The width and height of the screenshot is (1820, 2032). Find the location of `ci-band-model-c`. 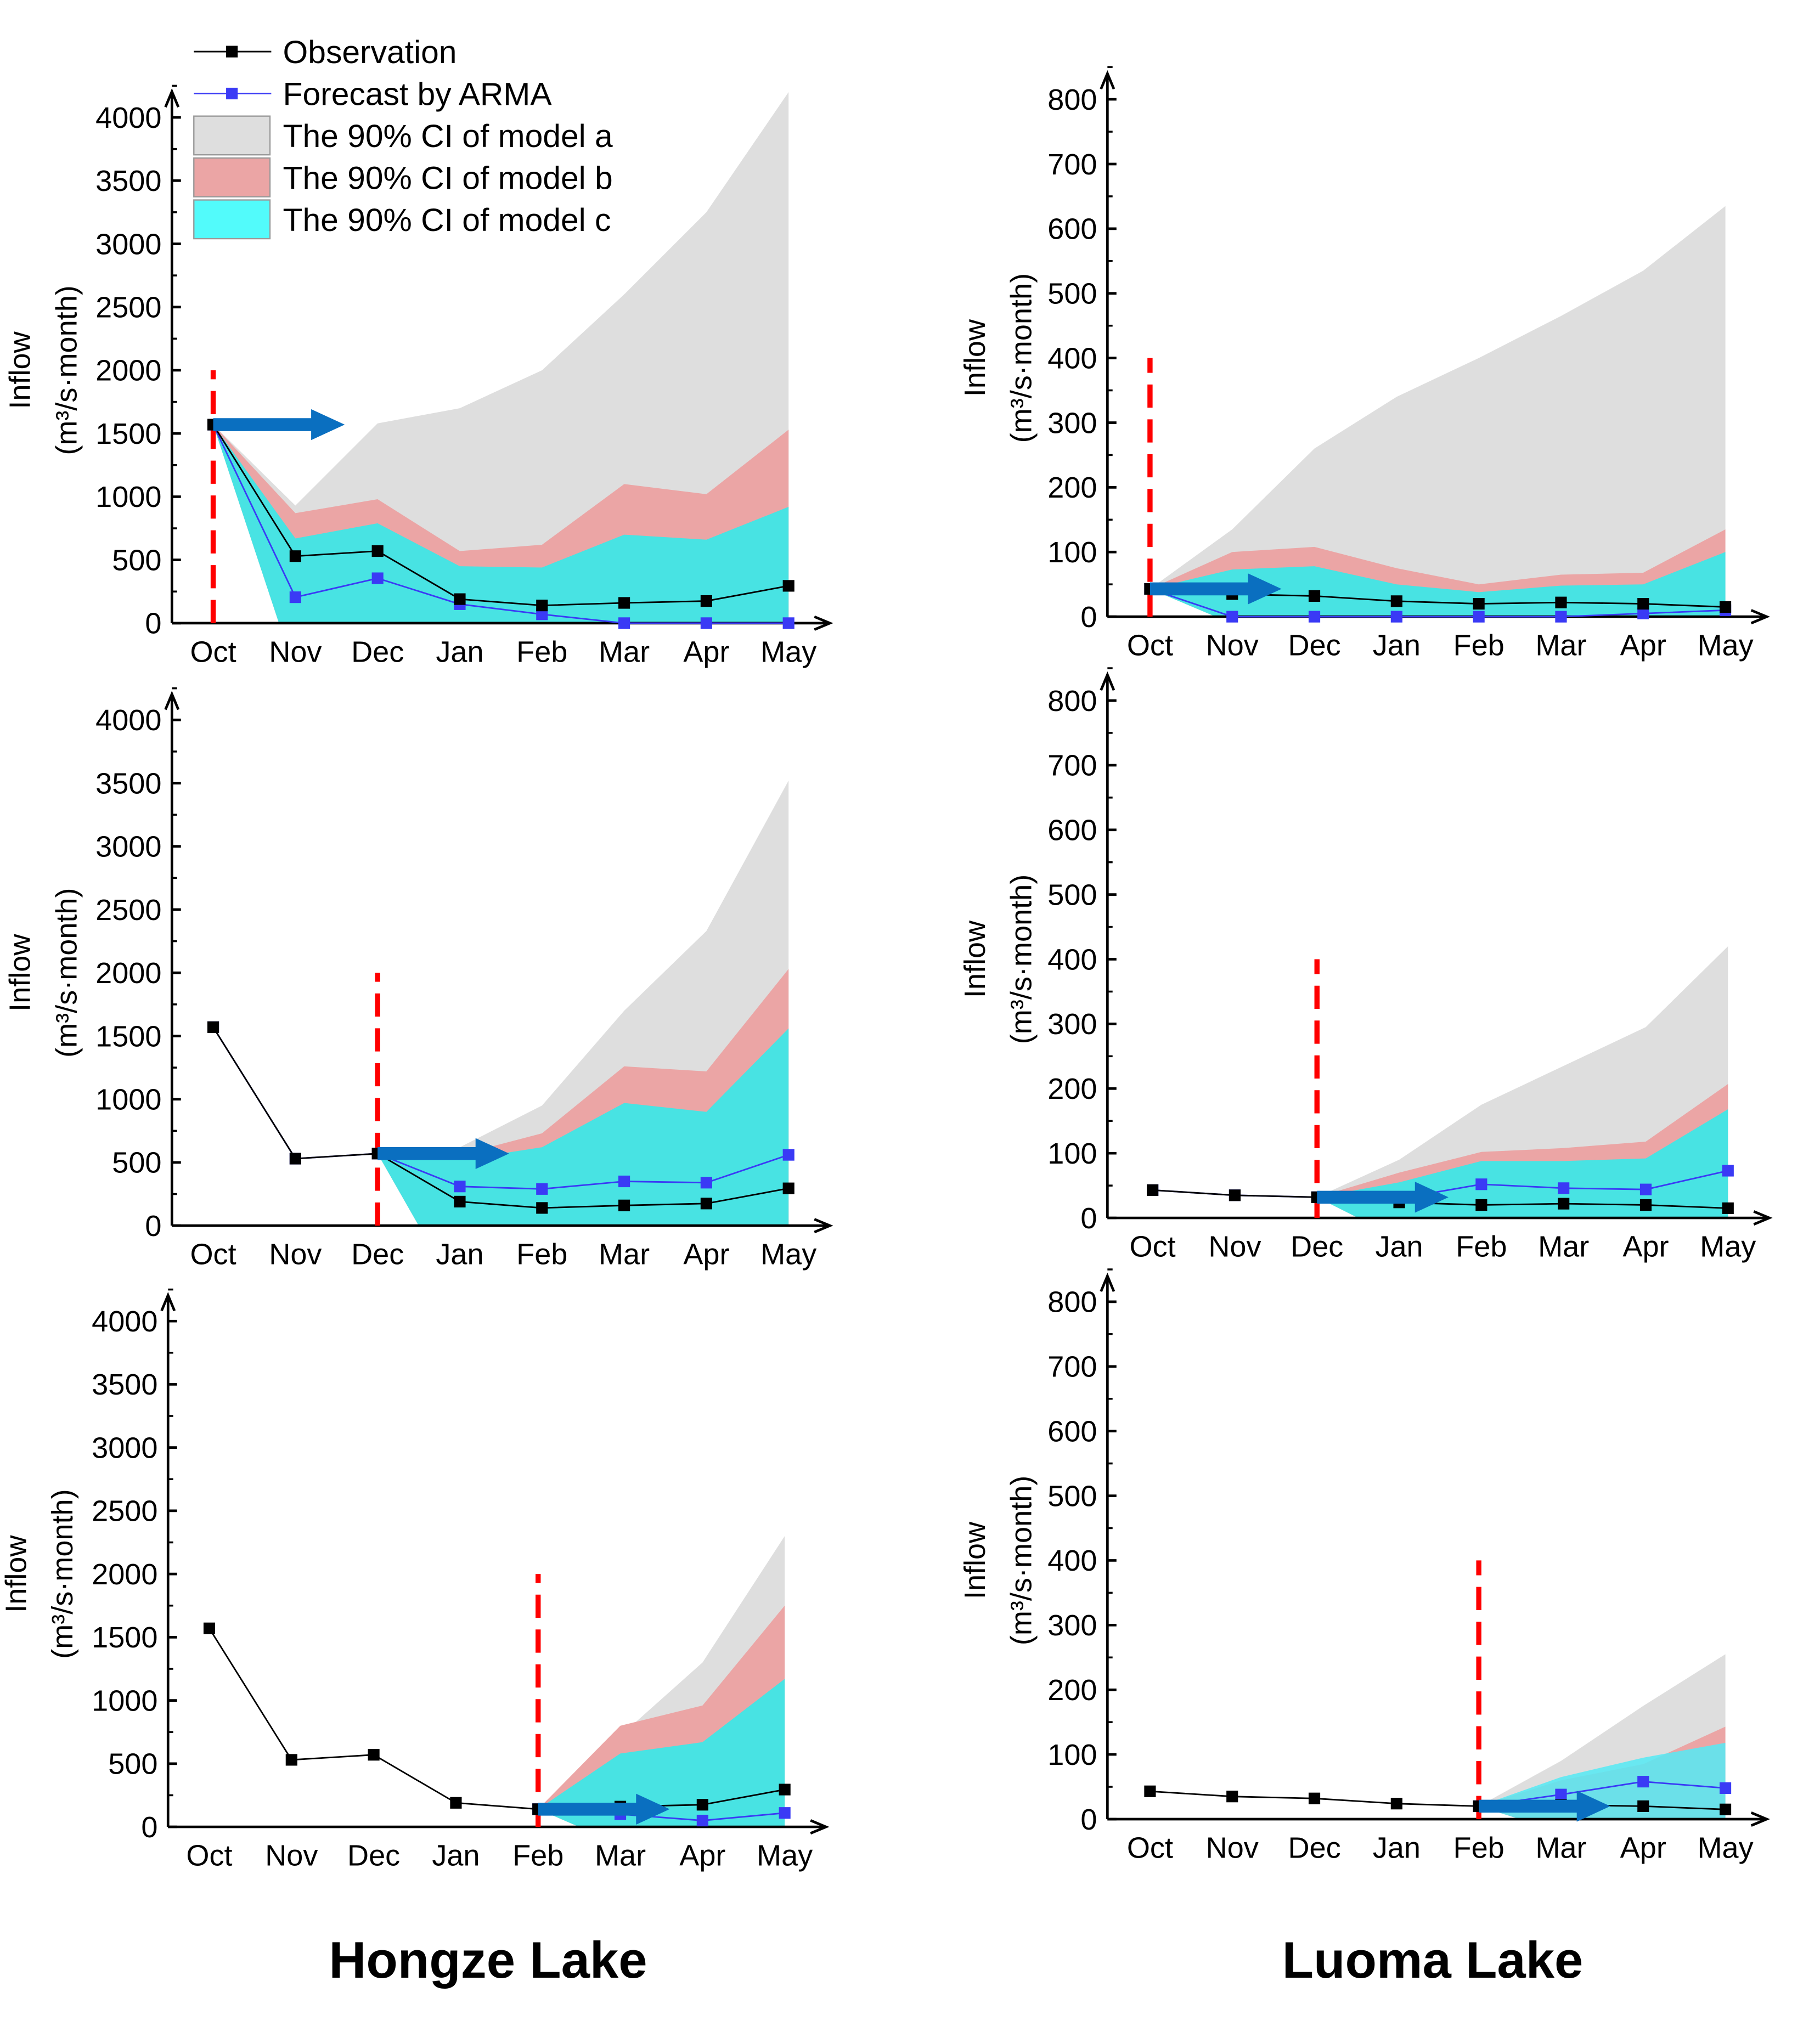

ci-band-model-c is located at coordinates (501, 524).